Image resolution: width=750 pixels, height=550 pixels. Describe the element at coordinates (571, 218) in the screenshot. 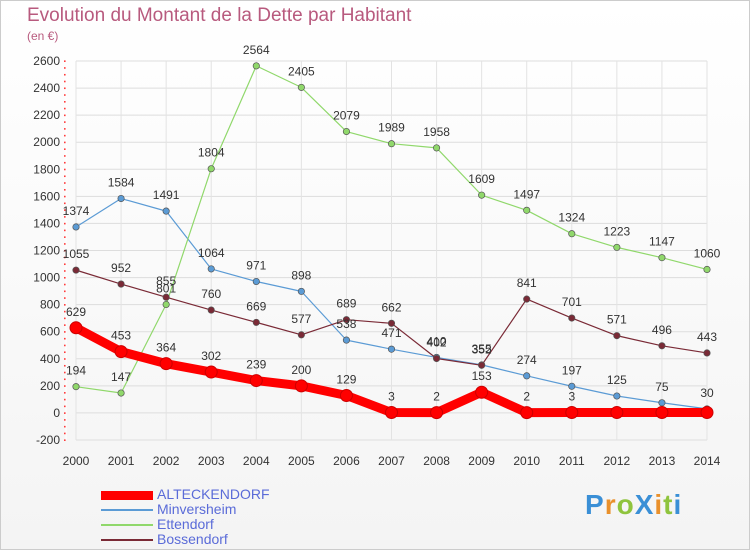

I see `data-label: 1324` at that location.